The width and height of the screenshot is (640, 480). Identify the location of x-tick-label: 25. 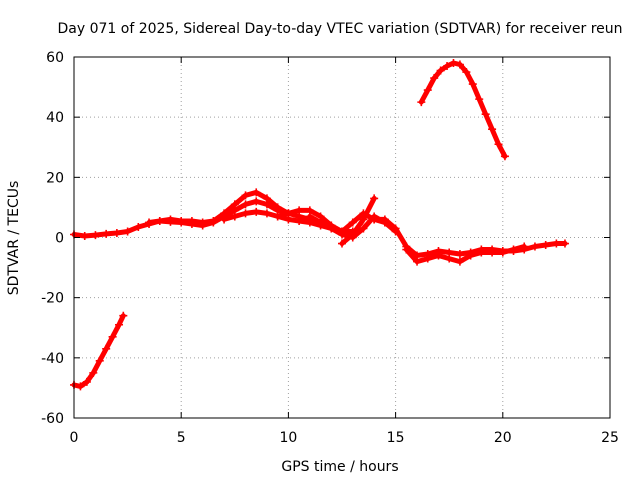
(610, 438).